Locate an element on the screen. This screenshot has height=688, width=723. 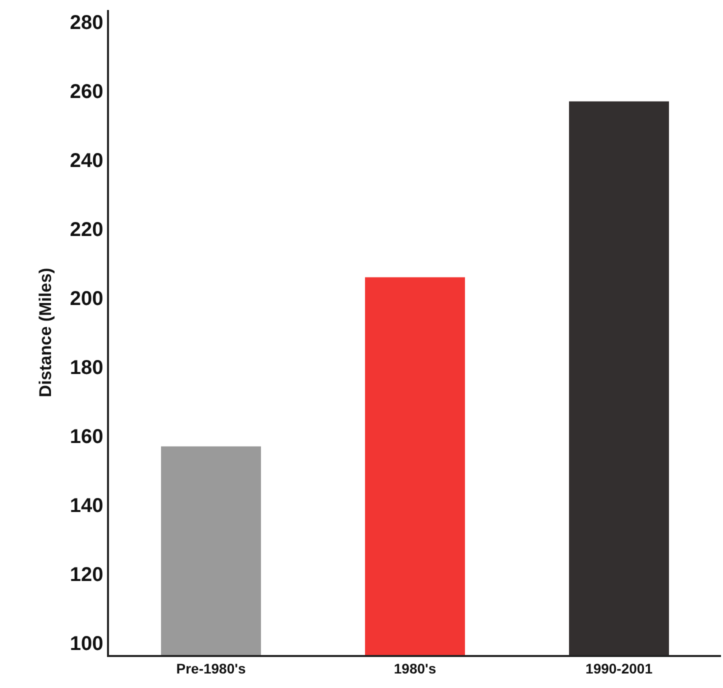
x-tick-label: 1980's is located at coordinates (415, 668).